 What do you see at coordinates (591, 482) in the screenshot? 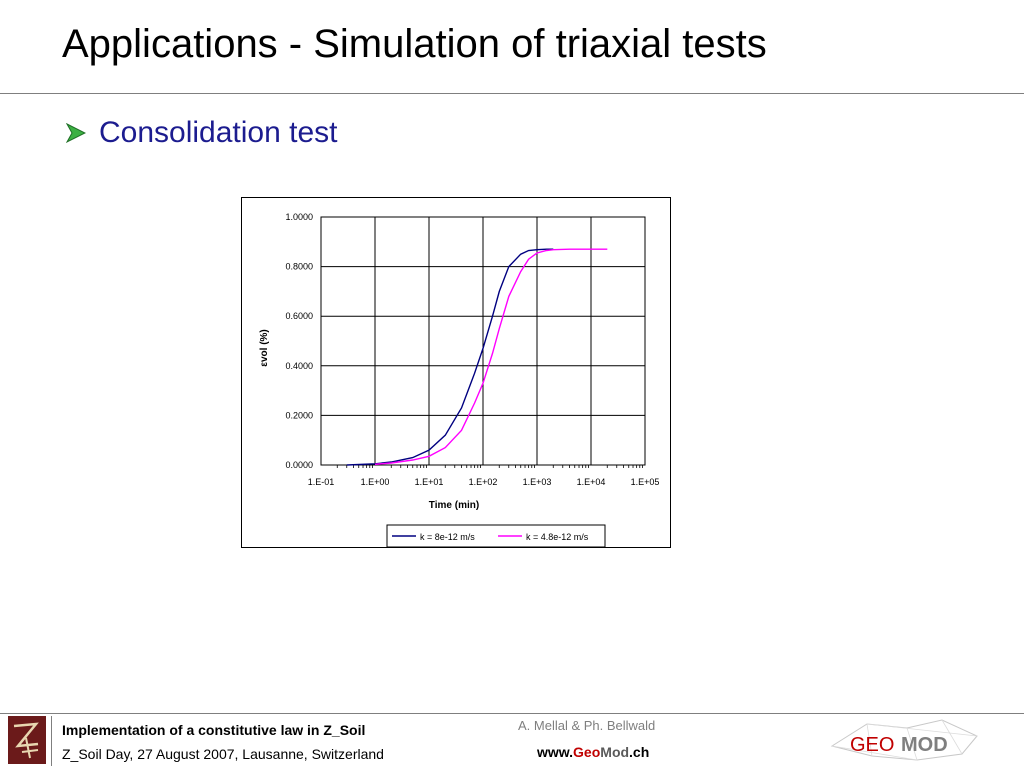
I see `x-tick-label: 1.E+04` at bounding box center [591, 482].